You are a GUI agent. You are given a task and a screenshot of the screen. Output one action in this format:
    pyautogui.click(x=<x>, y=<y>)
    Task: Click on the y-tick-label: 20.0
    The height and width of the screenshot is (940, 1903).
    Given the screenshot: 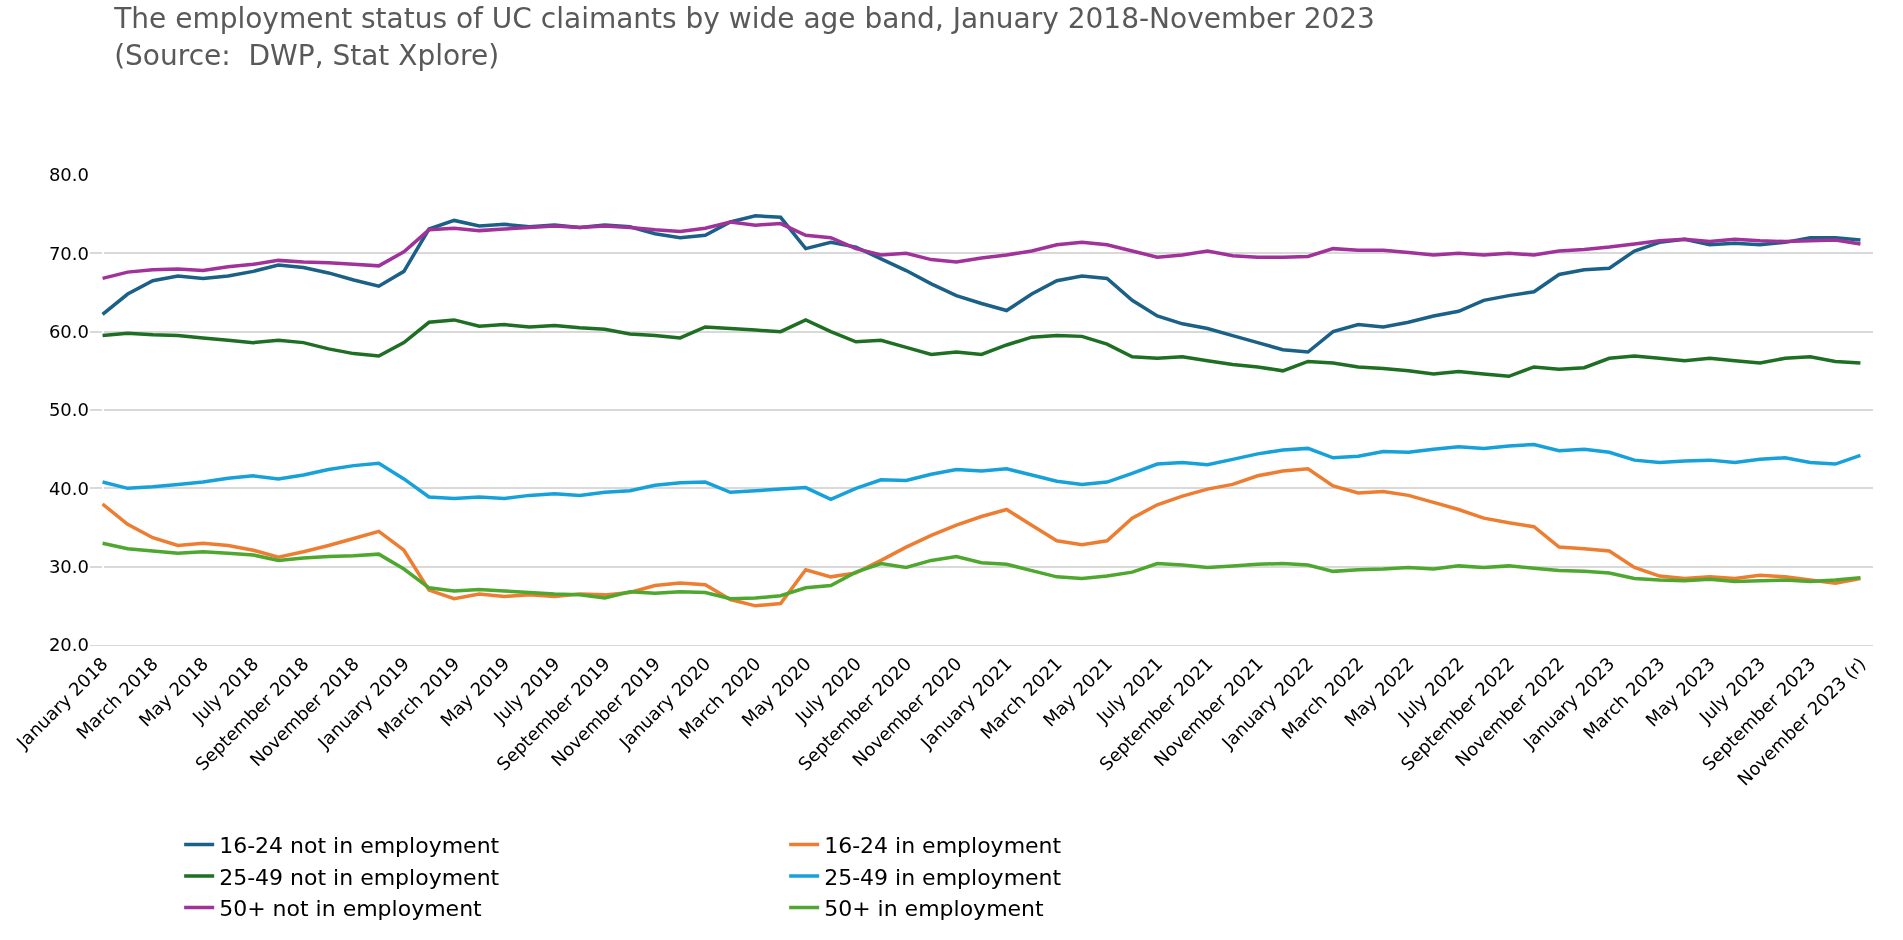 What is the action you would take?
    pyautogui.click(x=68, y=645)
    